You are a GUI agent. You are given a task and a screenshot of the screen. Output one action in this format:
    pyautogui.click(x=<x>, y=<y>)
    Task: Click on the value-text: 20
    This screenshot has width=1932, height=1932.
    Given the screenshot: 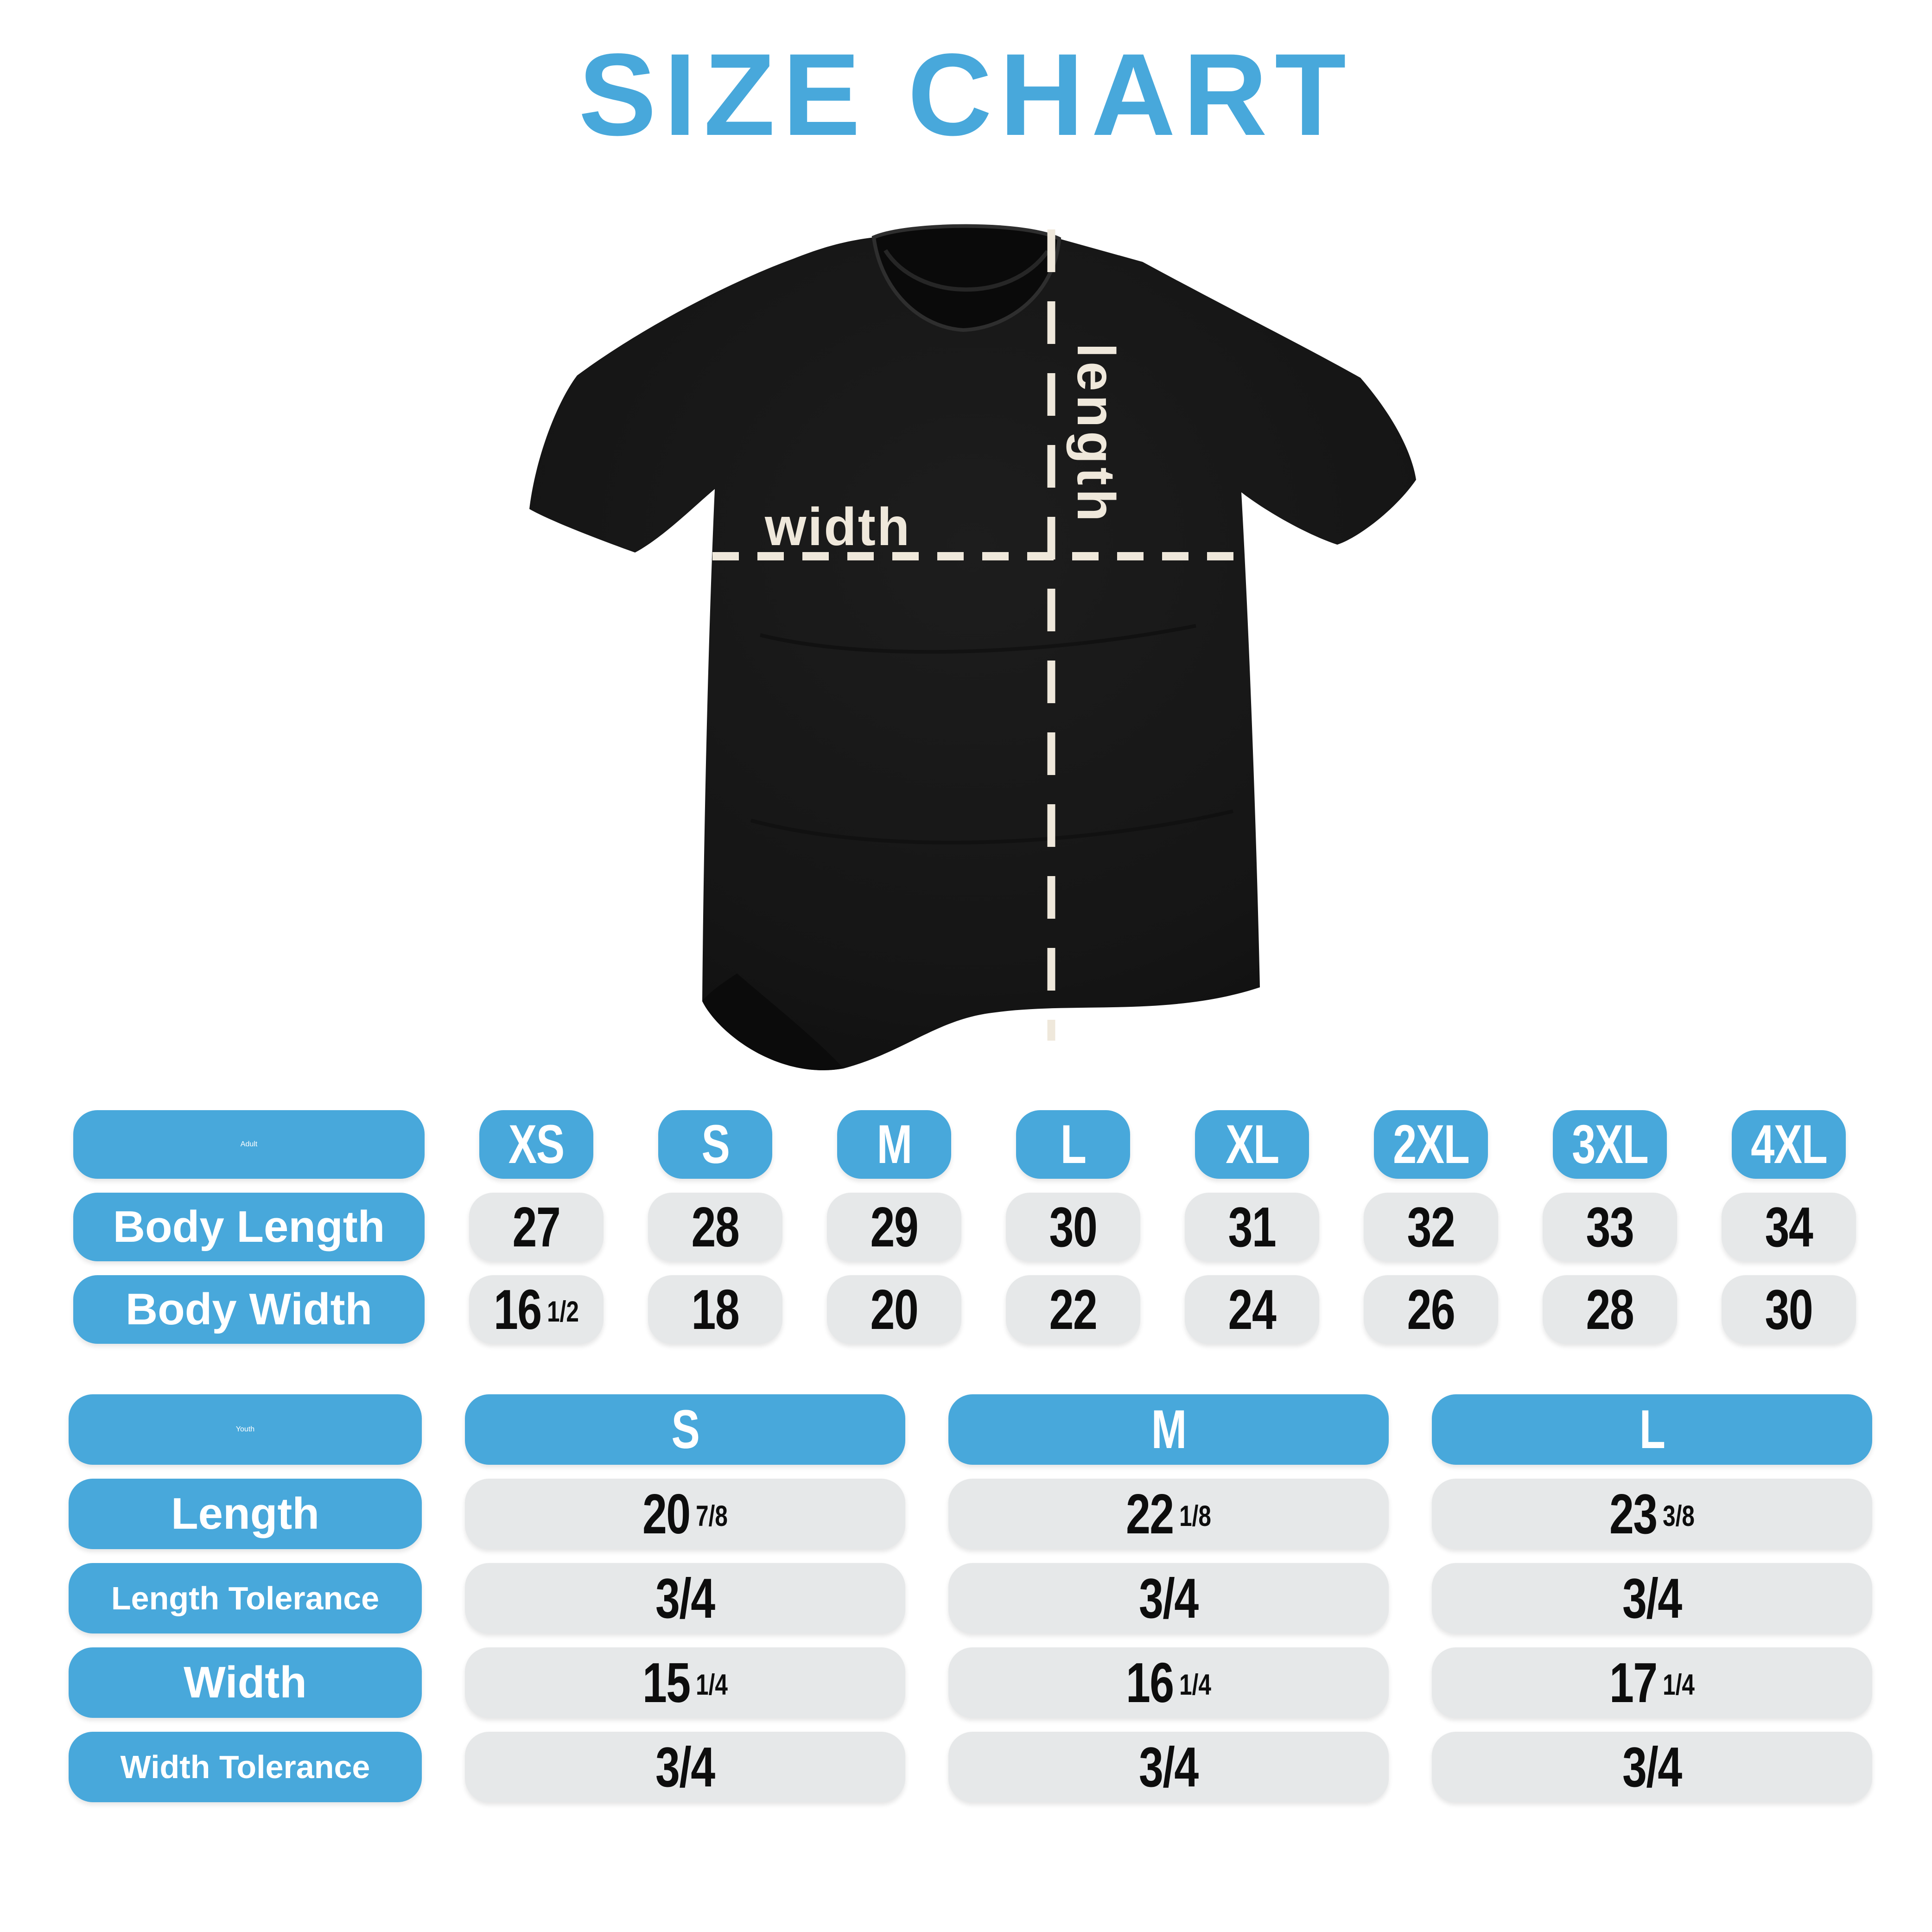 What is the action you would take?
    pyautogui.click(x=894, y=1309)
    